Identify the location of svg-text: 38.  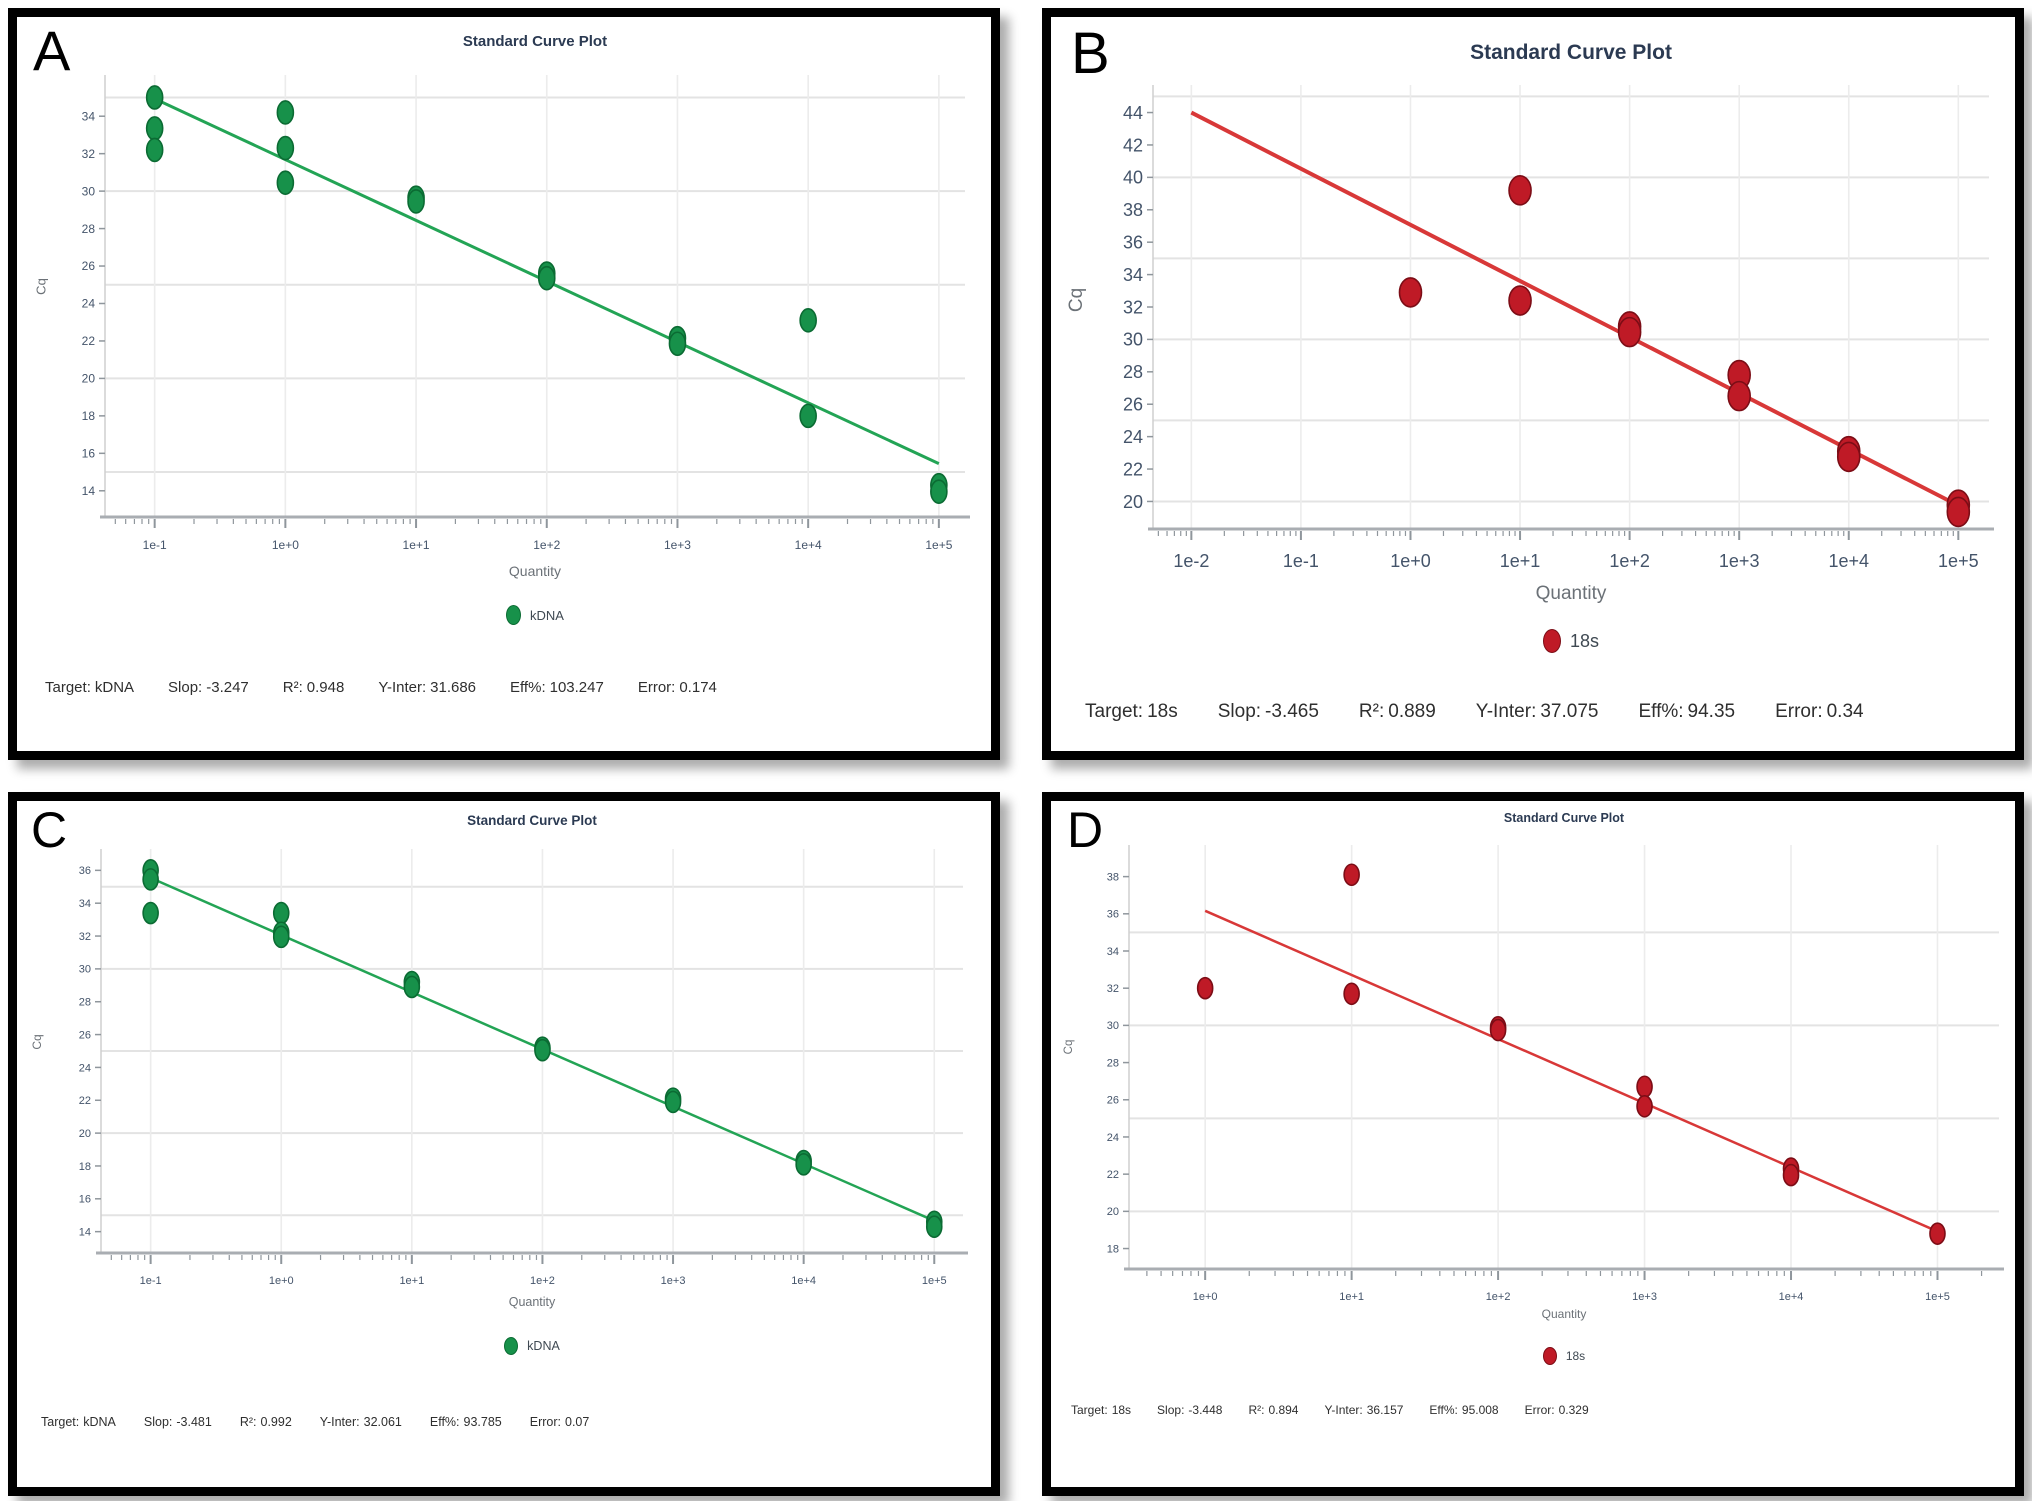
(1133, 210).